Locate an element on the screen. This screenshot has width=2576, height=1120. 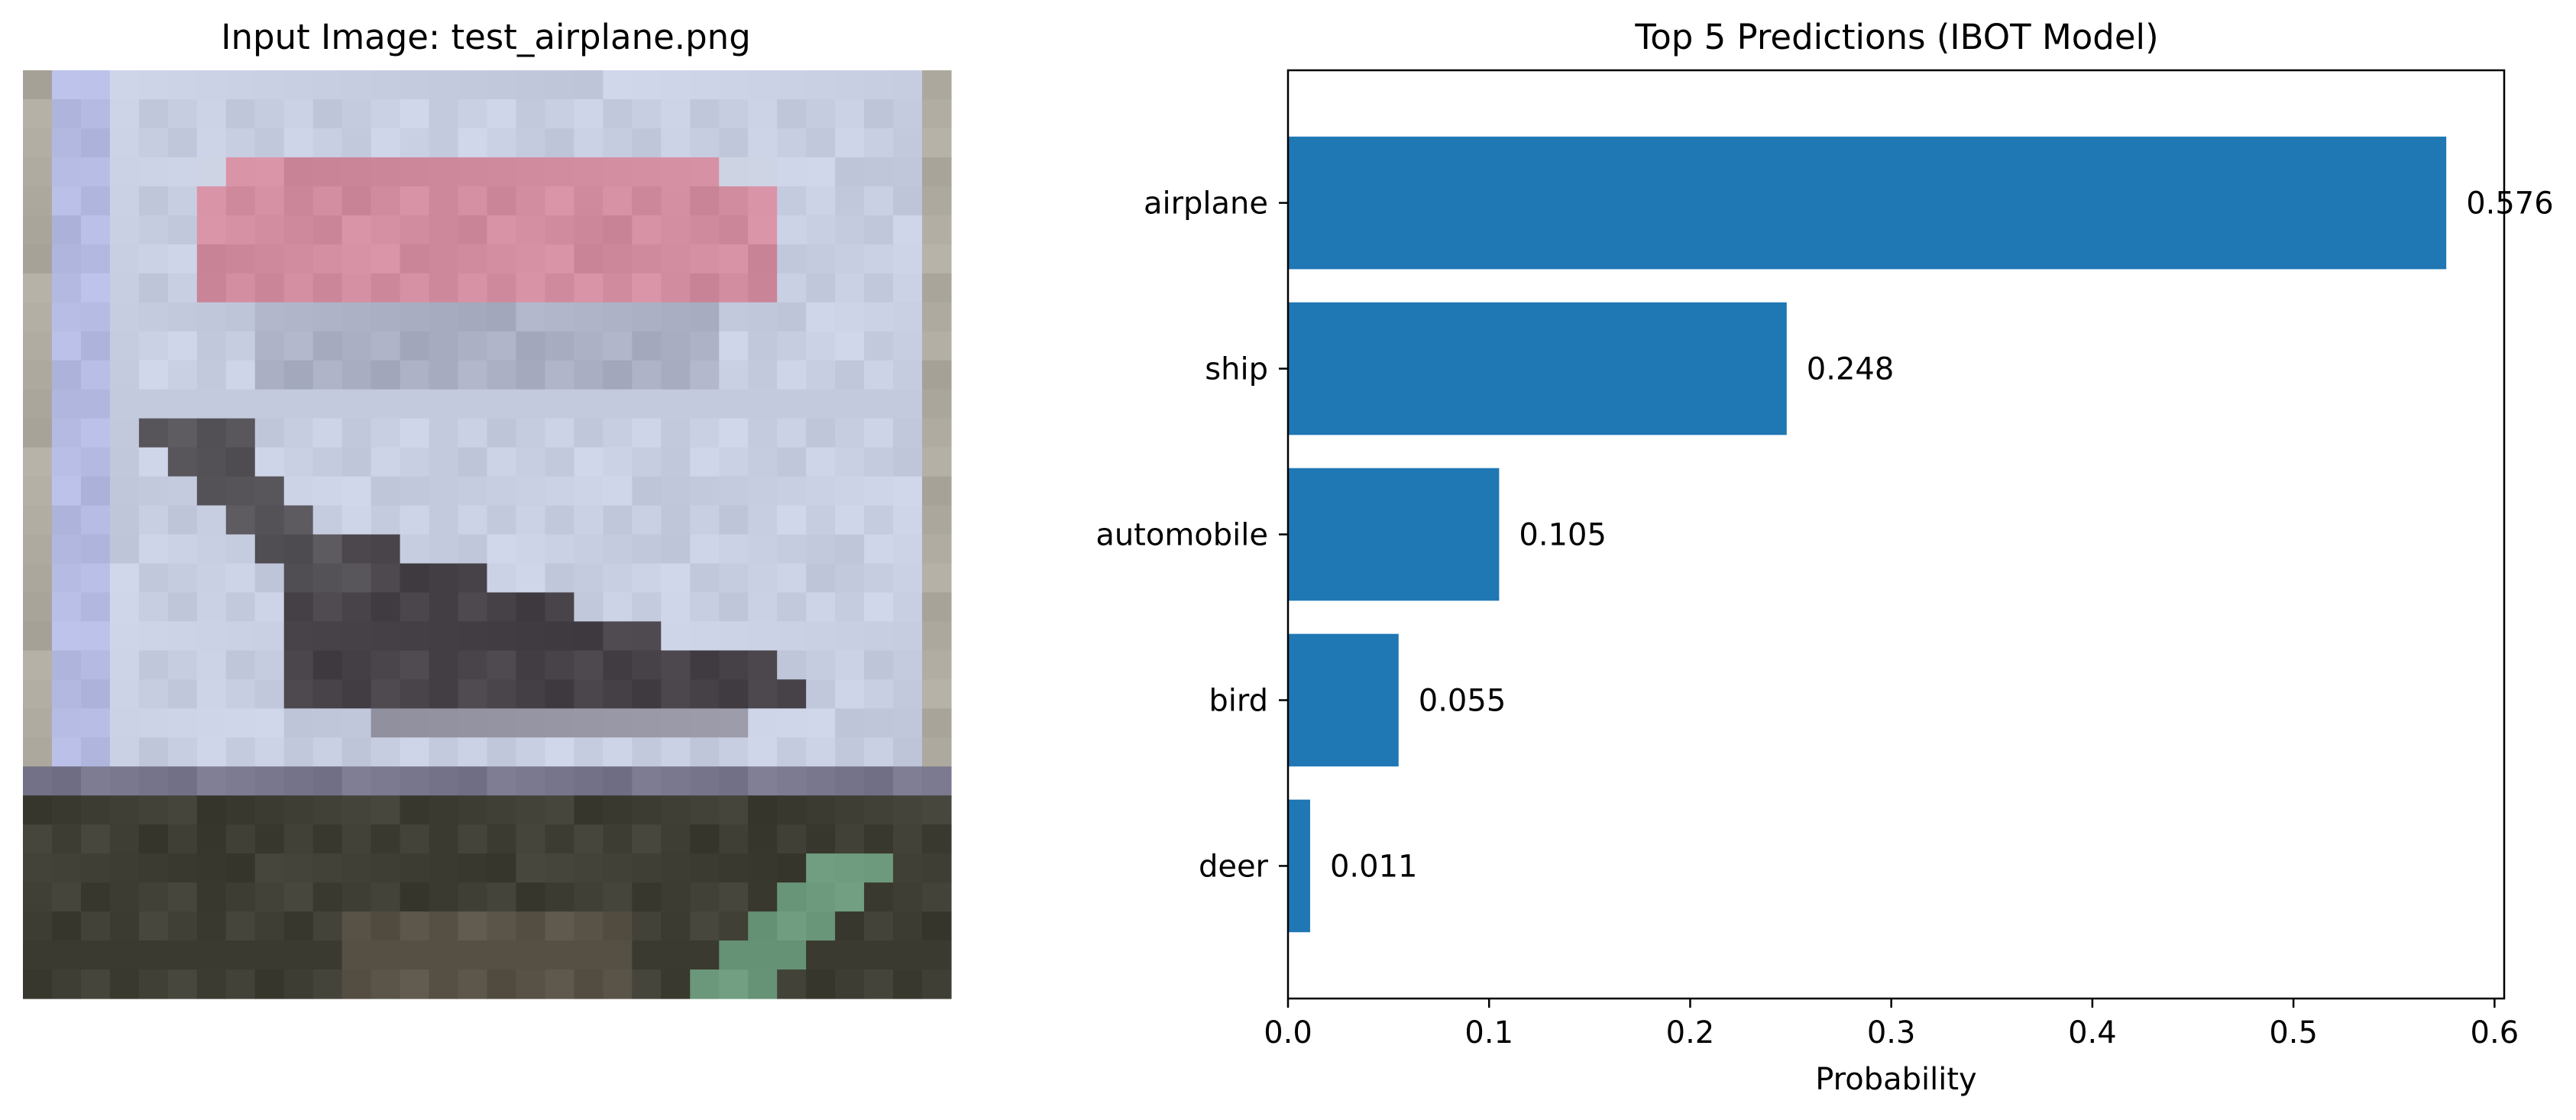
x-tick-label: 0.6 is located at coordinates (2495, 1032).